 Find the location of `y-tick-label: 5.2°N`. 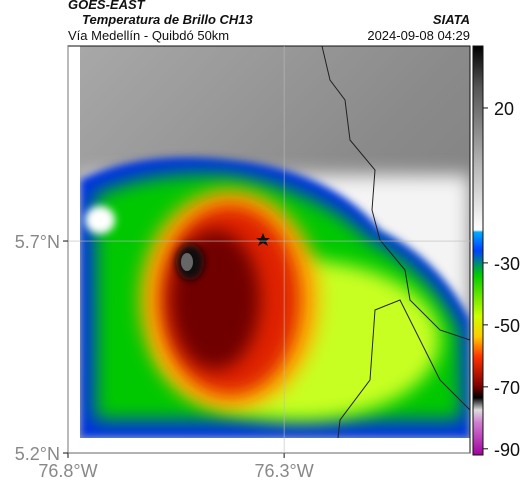

y-tick-label: 5.2°N is located at coordinates (37, 454).